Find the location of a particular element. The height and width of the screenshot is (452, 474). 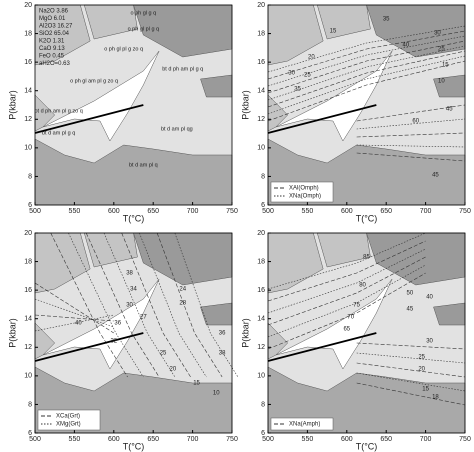

contour-label: 24 is located at coordinates (182, 290).